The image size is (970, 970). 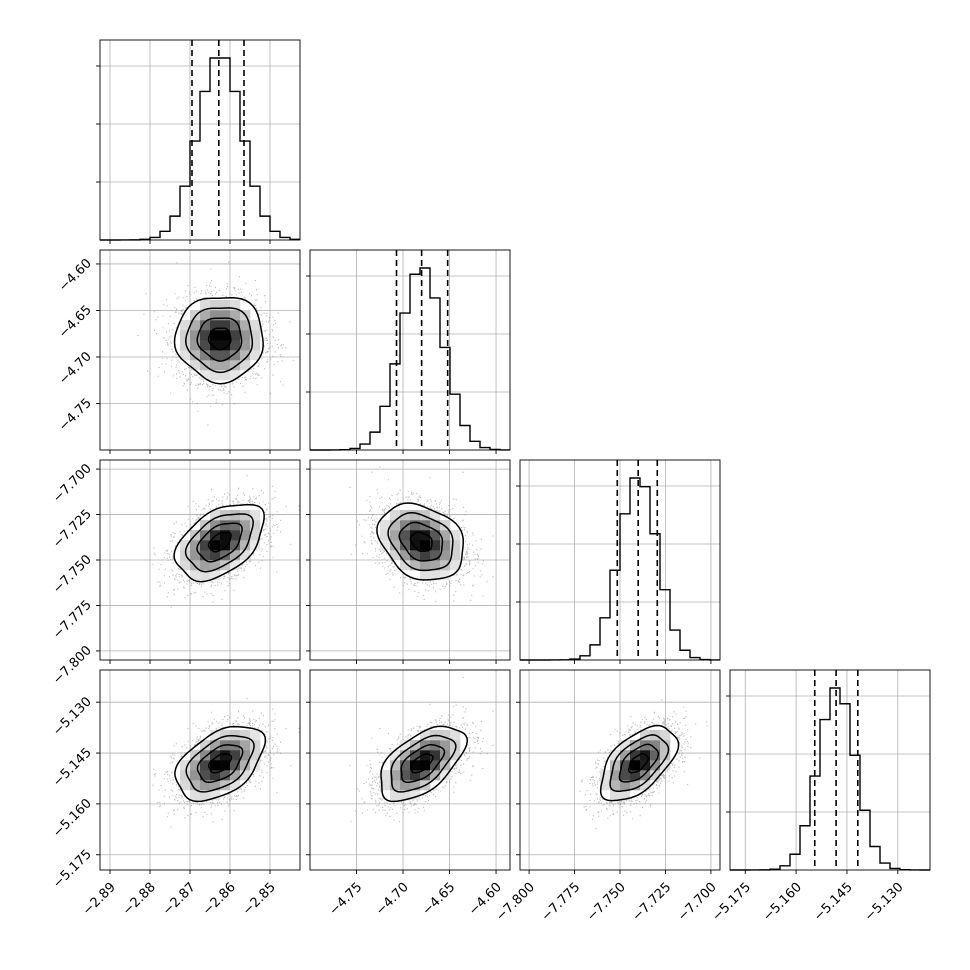 What do you see at coordinates (75, 368) in the screenshot?
I see `y-tick-label: −4.70` at bounding box center [75, 368].